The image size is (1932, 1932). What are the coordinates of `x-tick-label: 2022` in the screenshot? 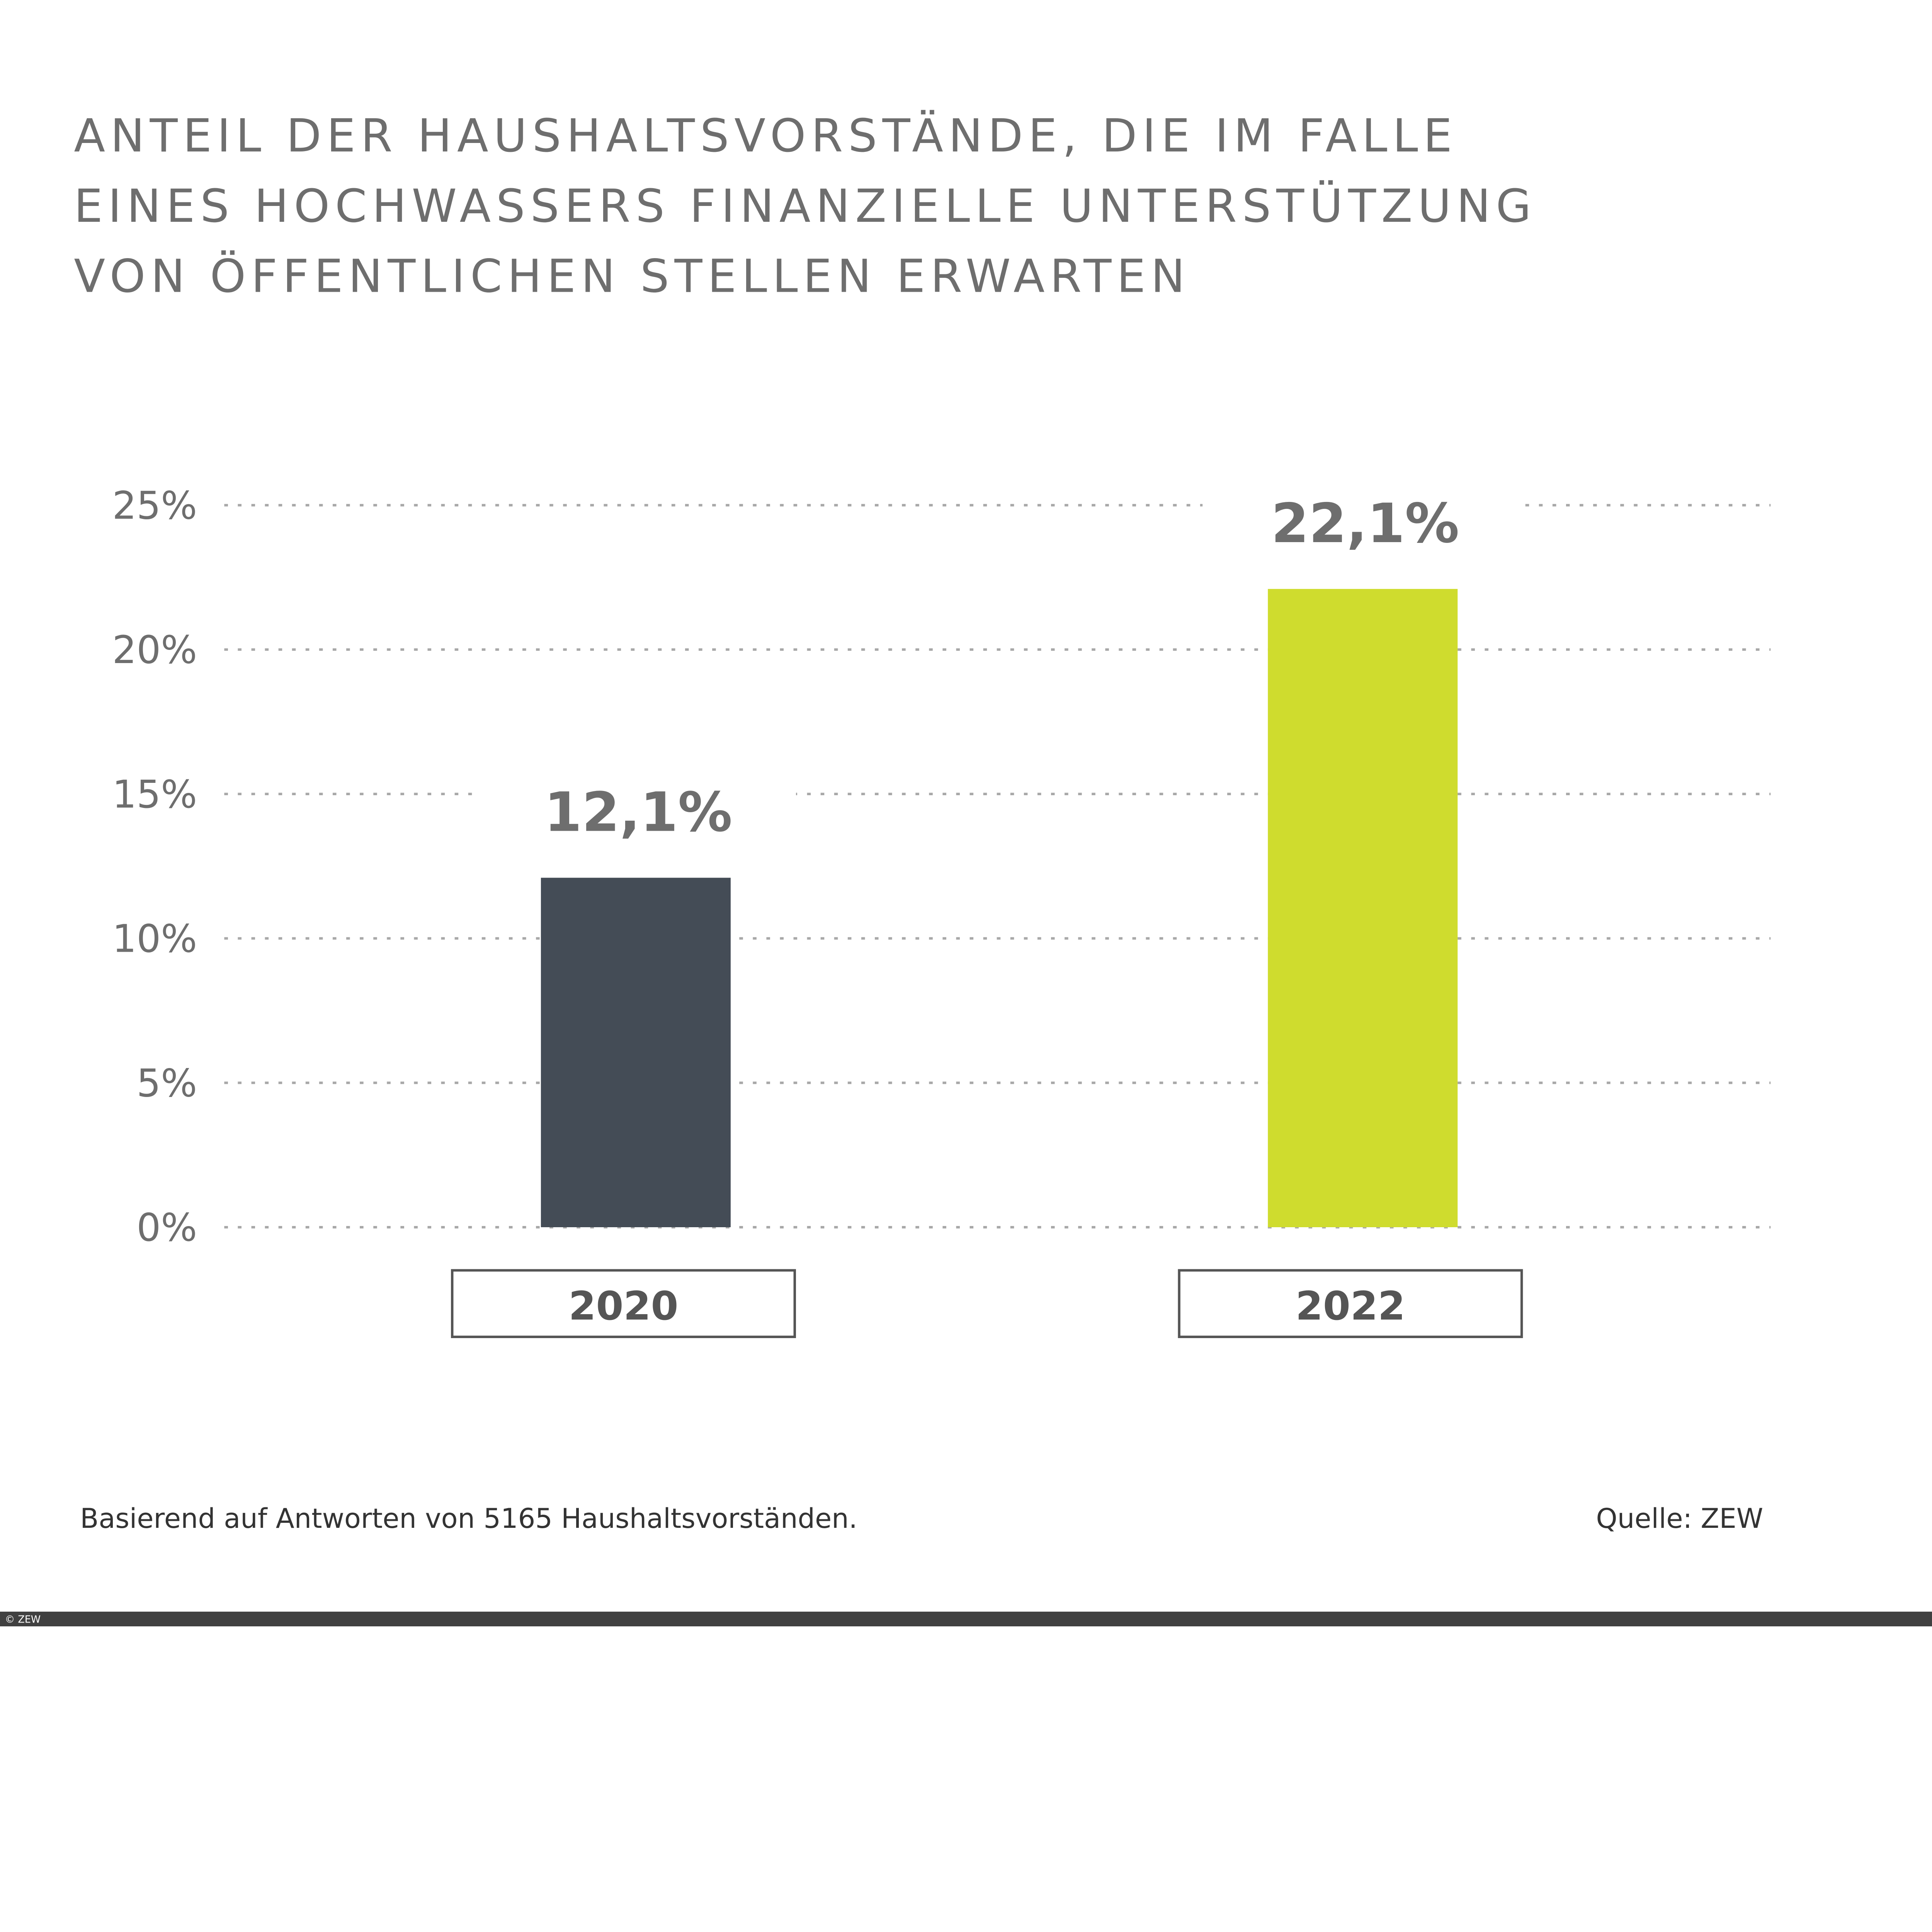 It's located at (1350, 1306).